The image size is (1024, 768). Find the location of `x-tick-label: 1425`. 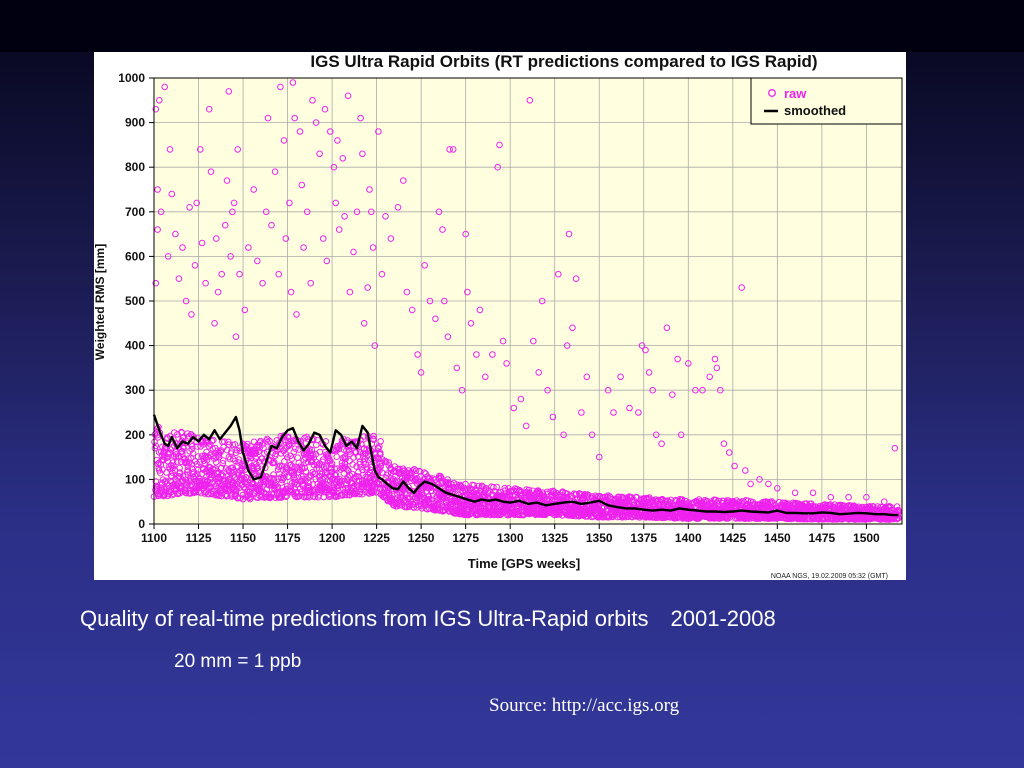

x-tick-label: 1425 is located at coordinates (732, 538).